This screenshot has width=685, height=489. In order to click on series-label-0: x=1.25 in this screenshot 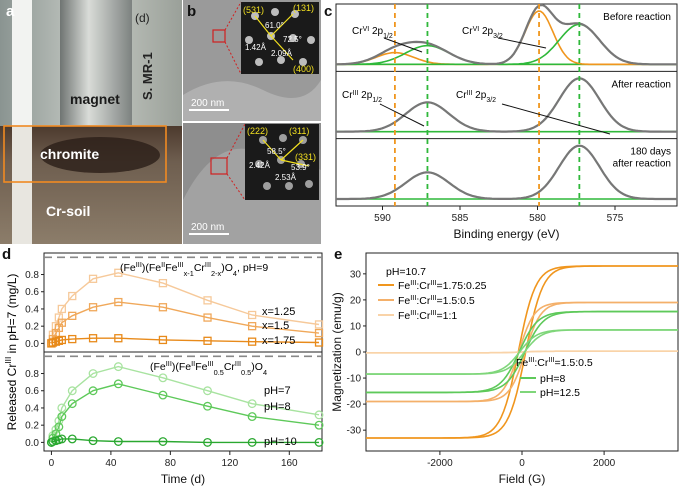, I will do `click(278, 312)`.